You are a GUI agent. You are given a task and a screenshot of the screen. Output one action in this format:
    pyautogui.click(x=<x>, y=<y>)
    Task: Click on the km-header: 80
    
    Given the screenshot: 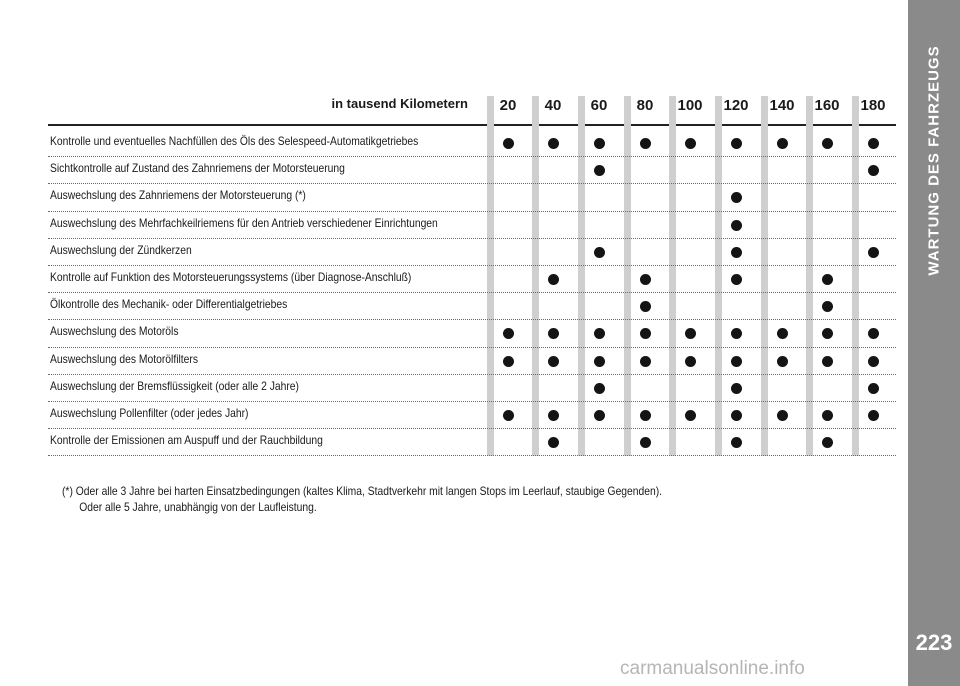 What is the action you would take?
    pyautogui.click(x=645, y=105)
    